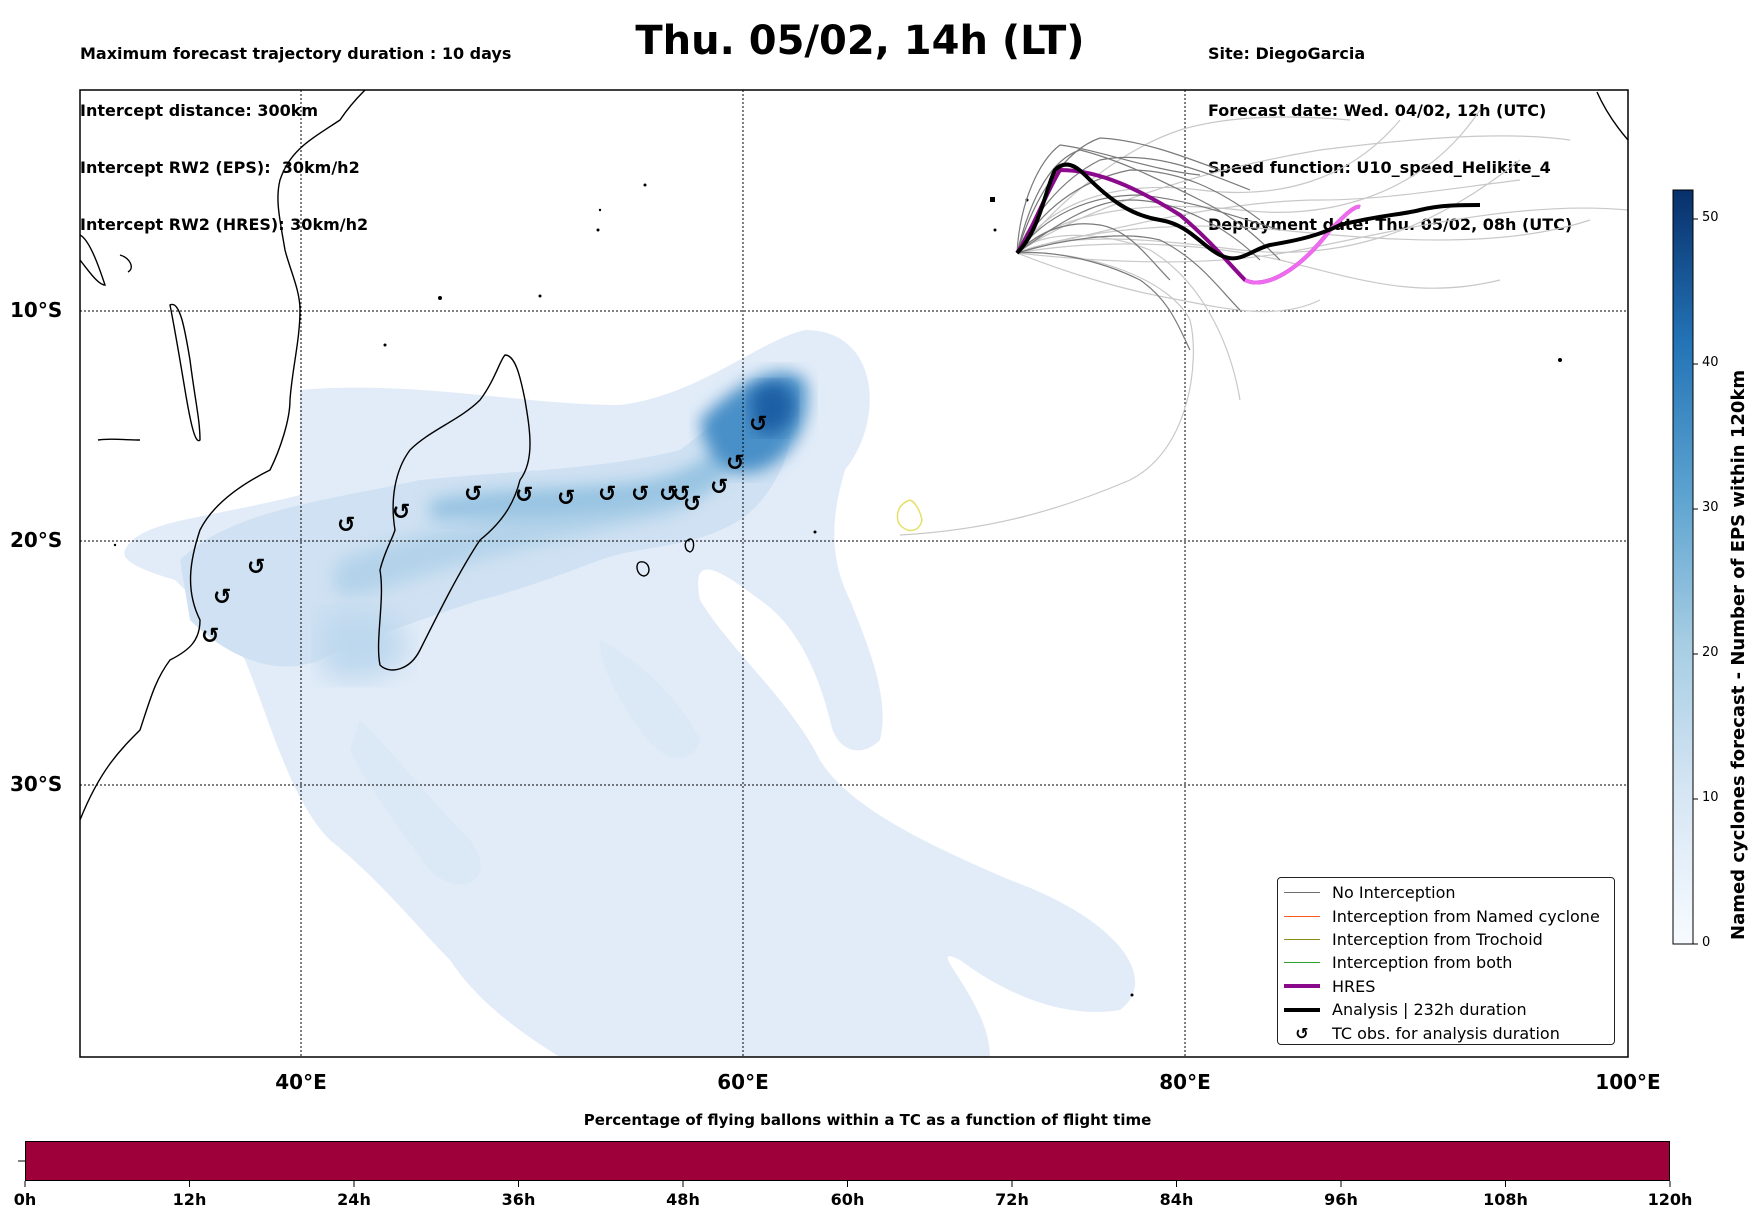 The width and height of the screenshot is (1752, 1213). Describe the element at coordinates (36, 784) in the screenshot. I see `lat-label-30s: 30°S` at that location.